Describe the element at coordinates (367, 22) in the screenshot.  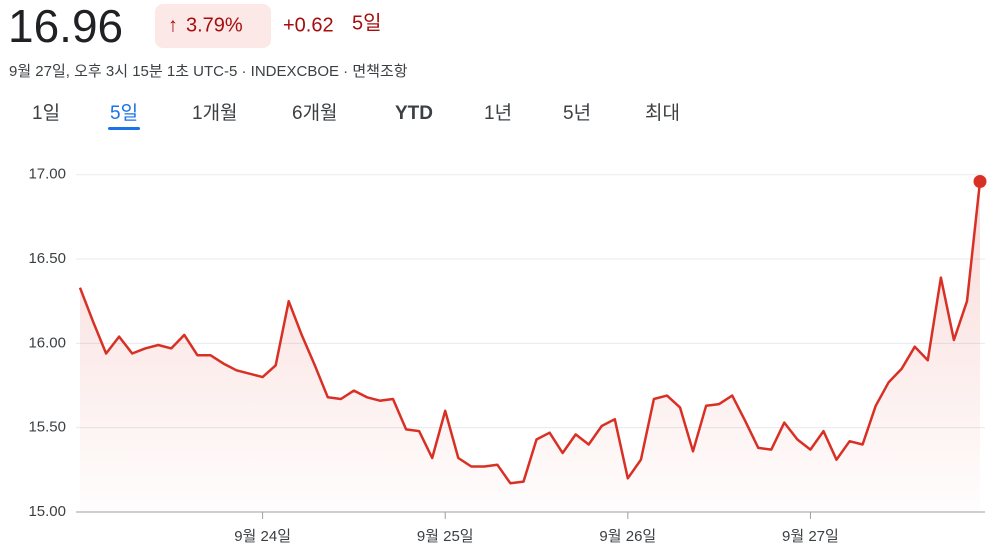
I see `period: 5일` at that location.